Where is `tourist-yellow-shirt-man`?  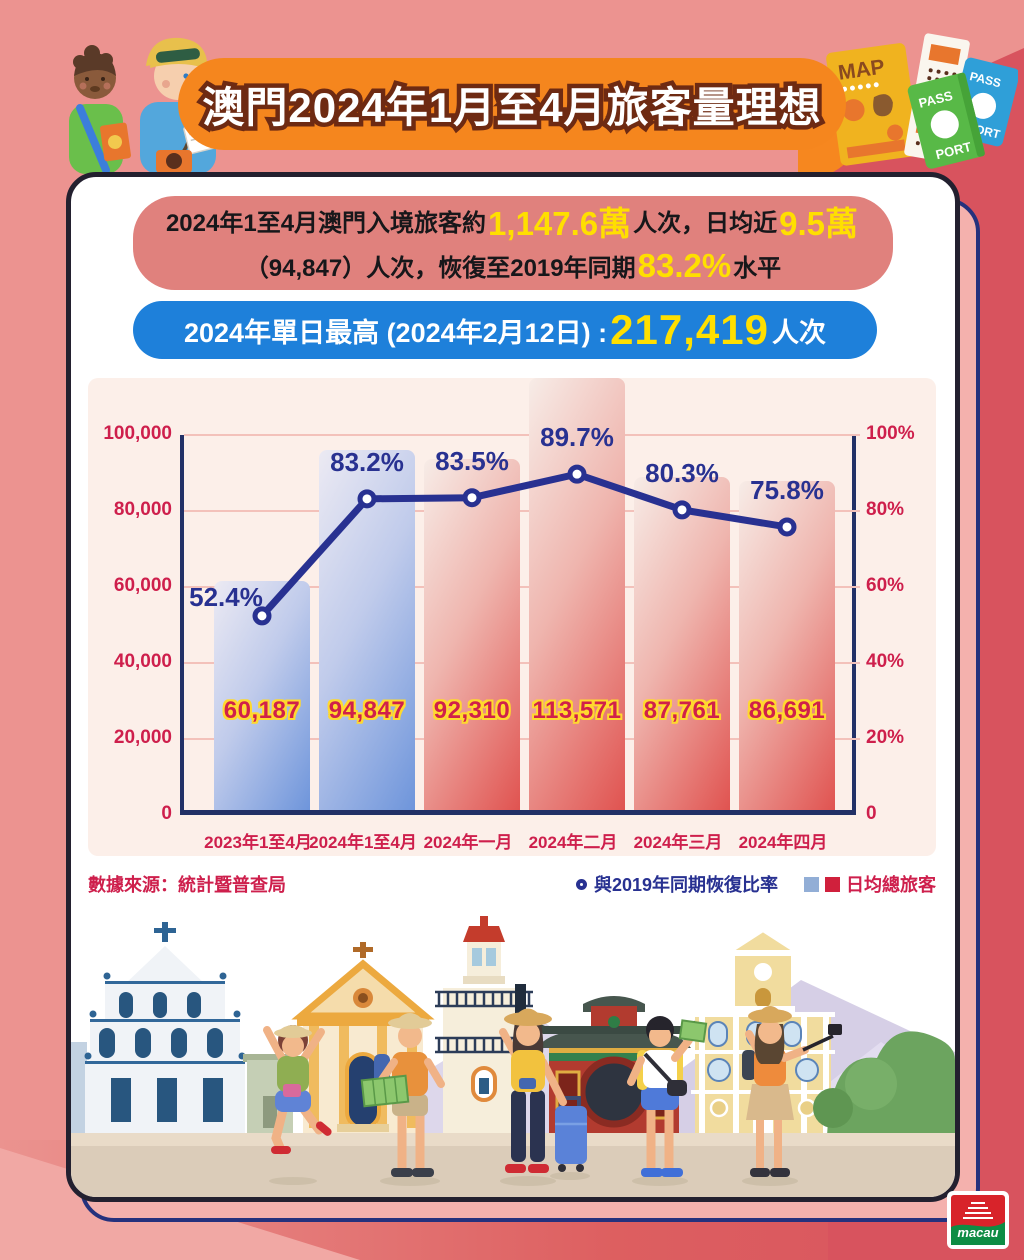
tourist-yellow-shirt-man is located at coordinates (667, 1101).